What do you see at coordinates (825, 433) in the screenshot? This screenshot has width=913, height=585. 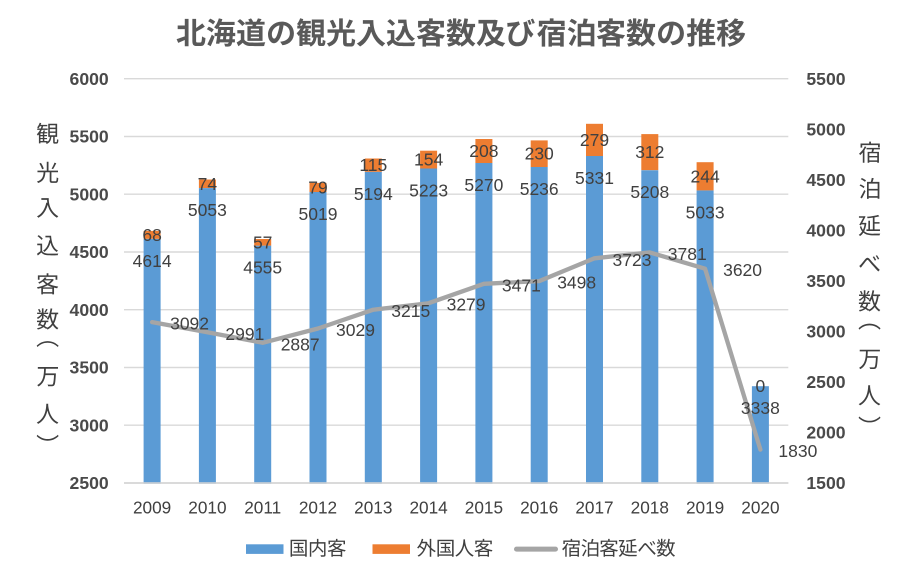 I see `svg-text: 2000` at bounding box center [825, 433].